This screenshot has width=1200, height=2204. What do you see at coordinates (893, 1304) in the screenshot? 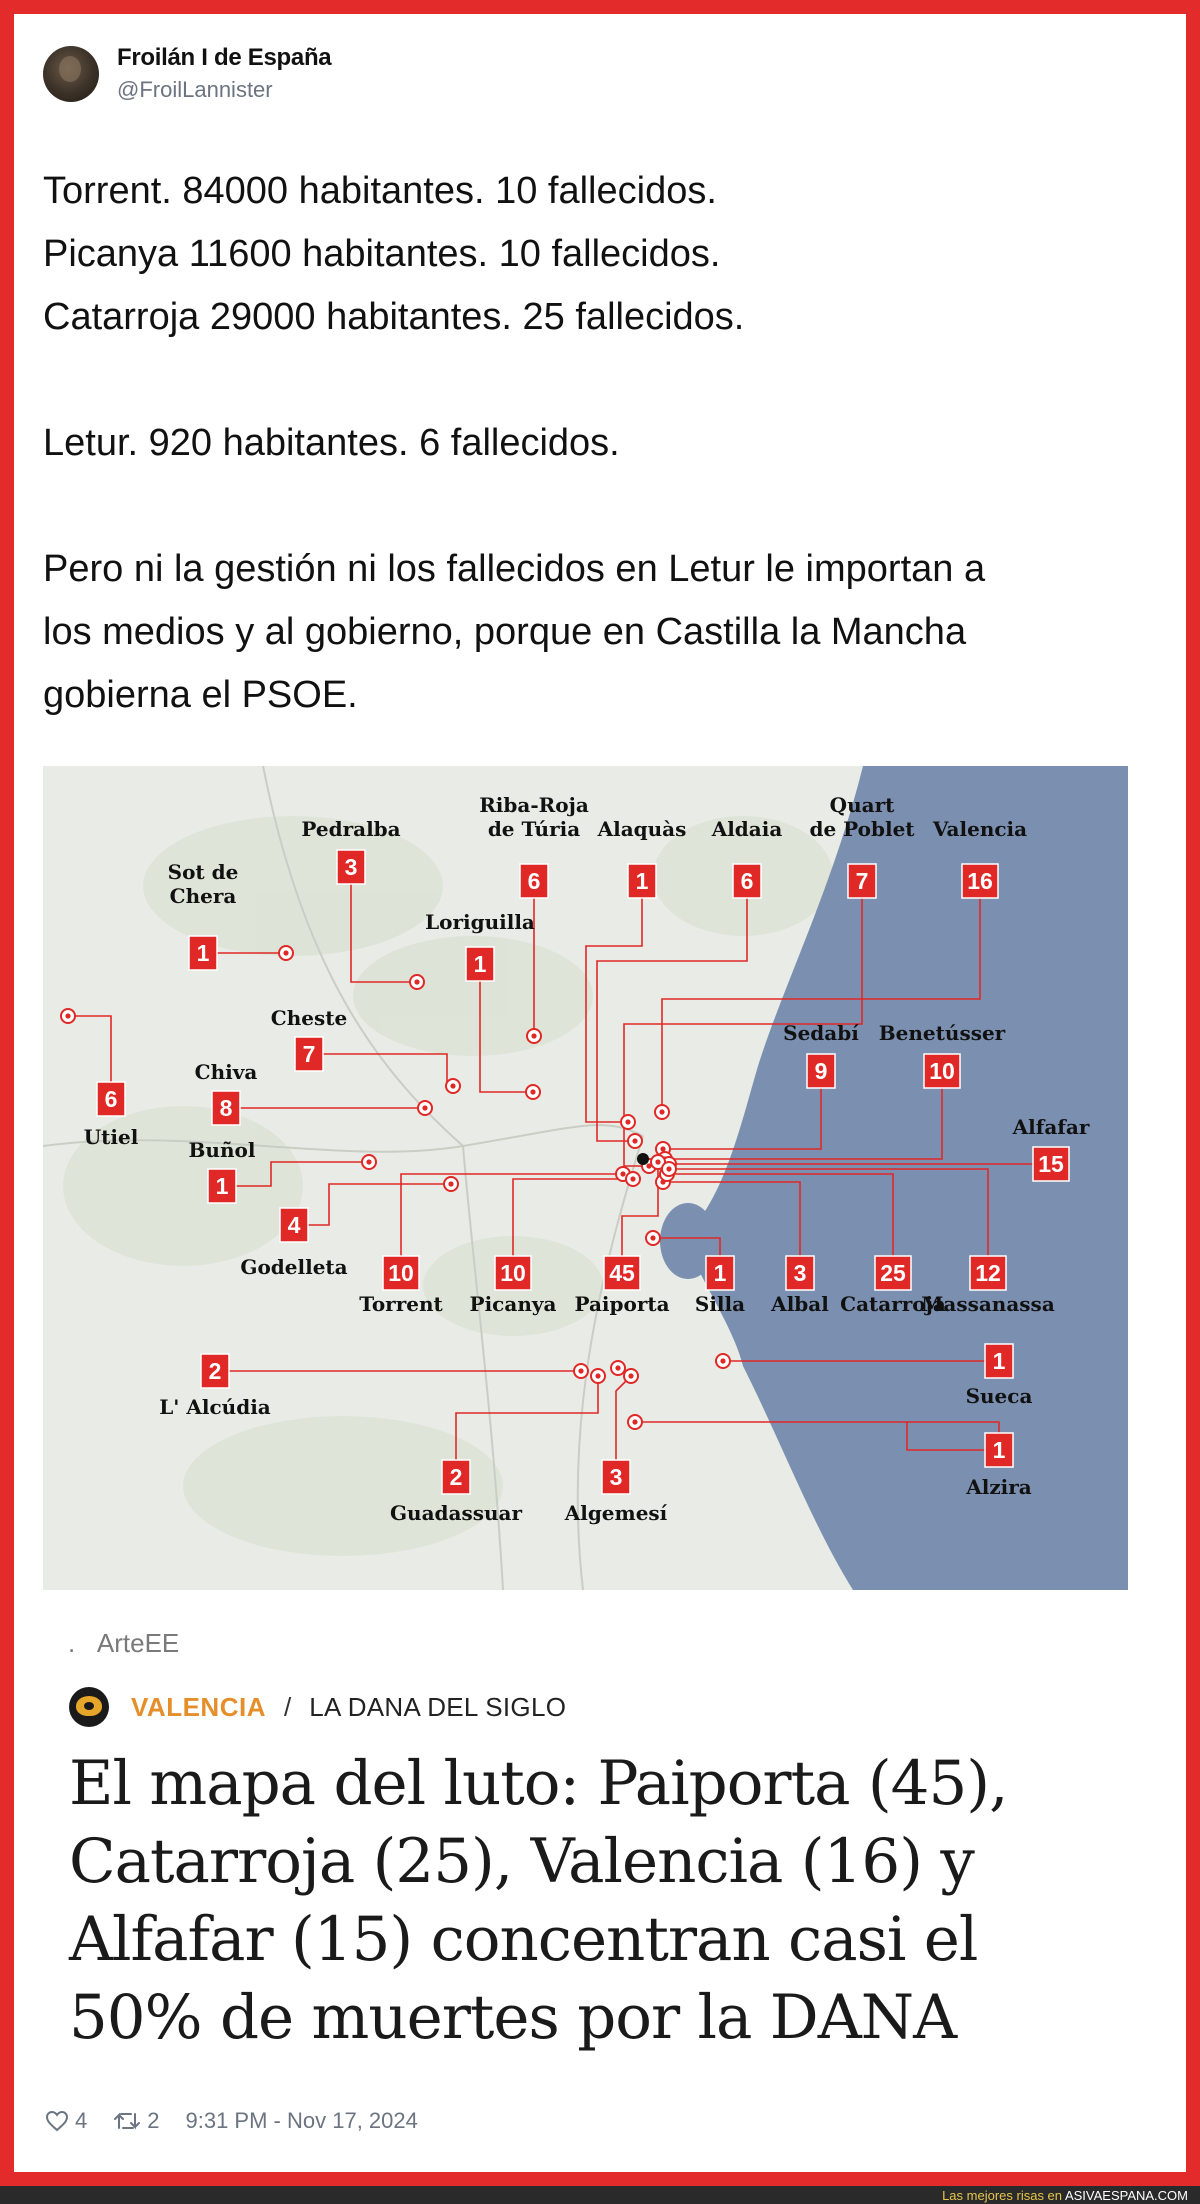
I see `town-name-label: Catarroja` at bounding box center [893, 1304].